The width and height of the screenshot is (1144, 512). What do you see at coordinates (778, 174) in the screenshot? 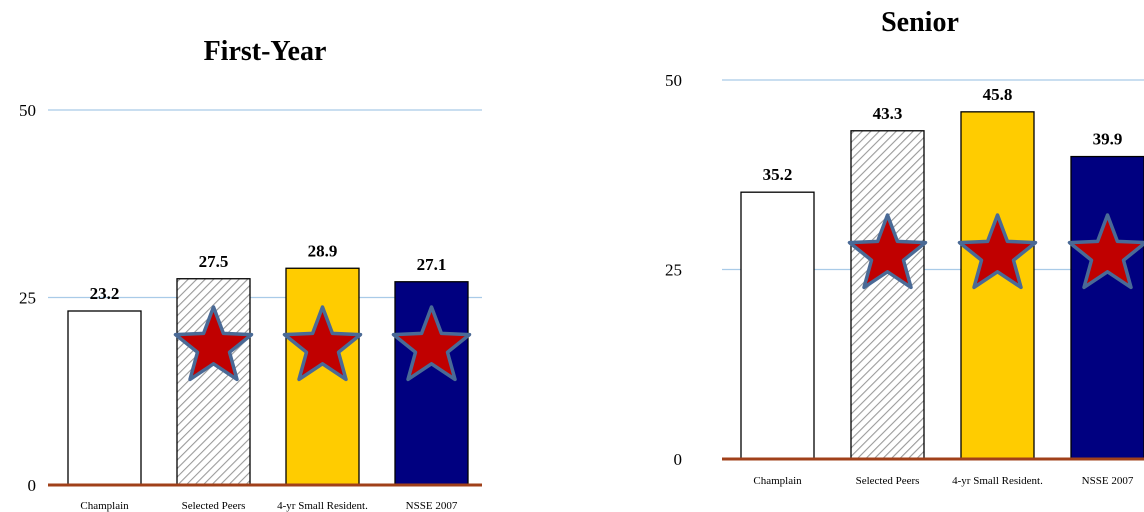
I see `data-label-champlain: 35.2` at bounding box center [778, 174].